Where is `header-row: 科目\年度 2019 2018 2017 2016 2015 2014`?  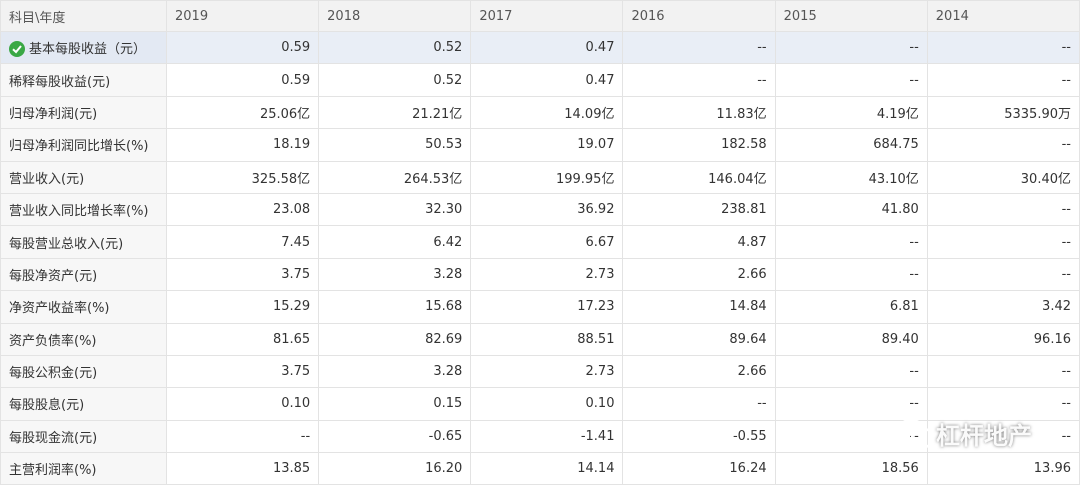
header-row: 科目\年度 2019 2018 2017 2016 2015 2014 is located at coordinates (540, 16).